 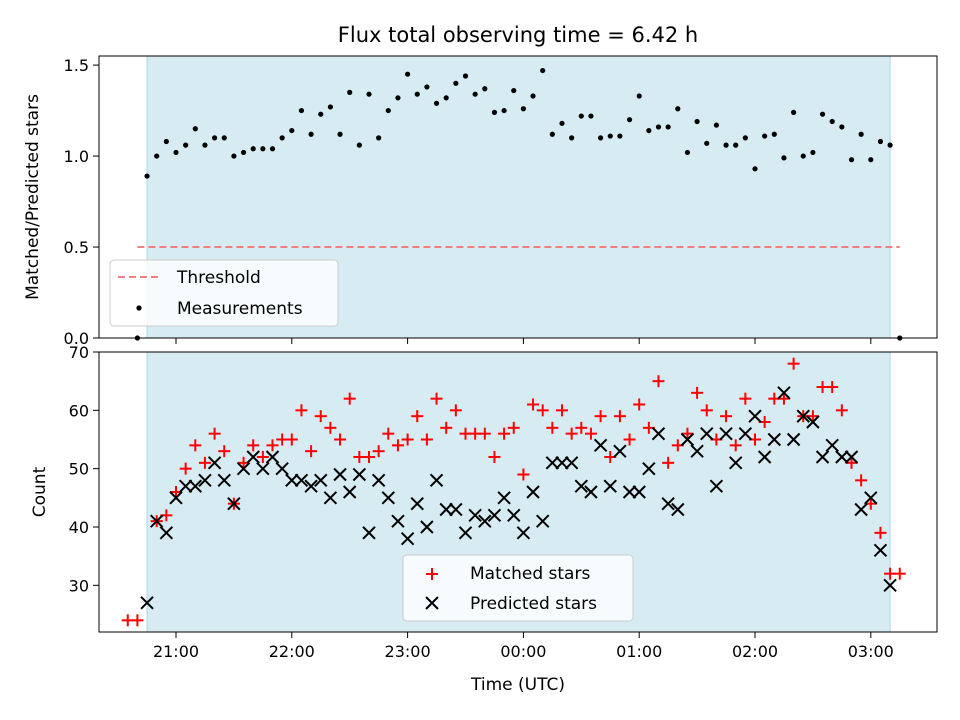 I want to click on count-y-tick-label: 30, so click(x=79, y=585).